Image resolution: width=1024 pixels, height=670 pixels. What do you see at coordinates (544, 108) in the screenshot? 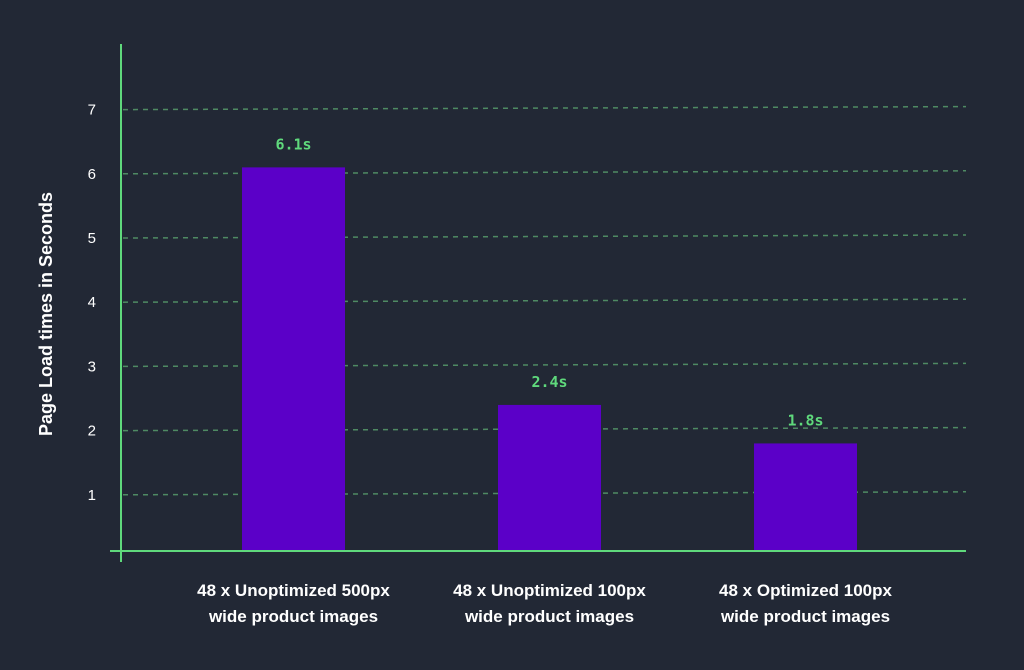
I see `gridline` at bounding box center [544, 108].